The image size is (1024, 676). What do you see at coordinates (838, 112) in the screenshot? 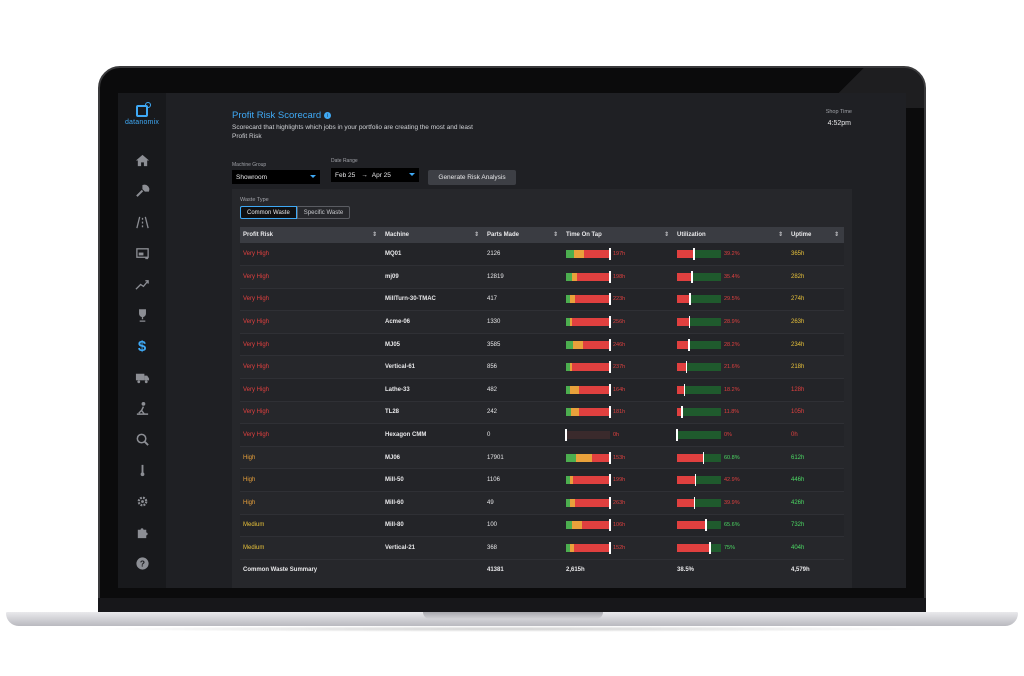
I see `shop-time-label: Shop Time` at bounding box center [838, 112].